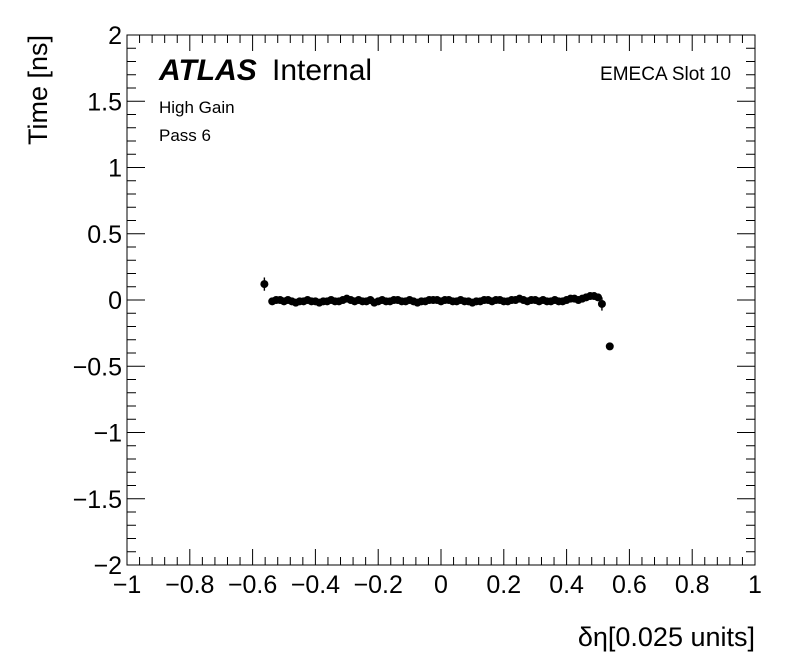 The height and width of the screenshot is (672, 796). I want to click on x-tick-label: 0.6, so click(629, 585).